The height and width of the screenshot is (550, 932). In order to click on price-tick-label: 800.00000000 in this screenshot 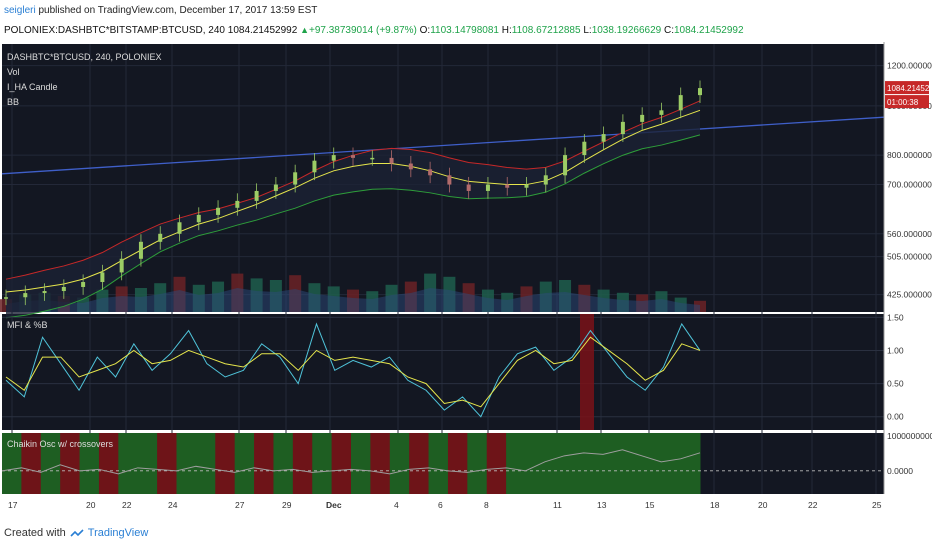, I will do `click(909, 155)`.